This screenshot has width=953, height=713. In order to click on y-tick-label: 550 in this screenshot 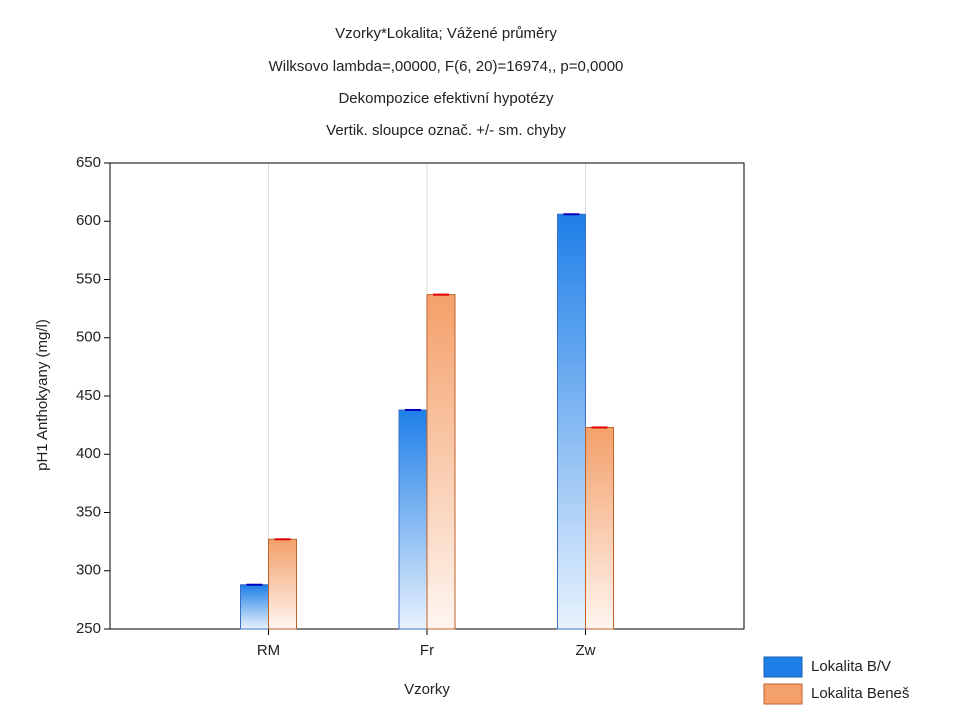, I will do `click(88, 278)`.